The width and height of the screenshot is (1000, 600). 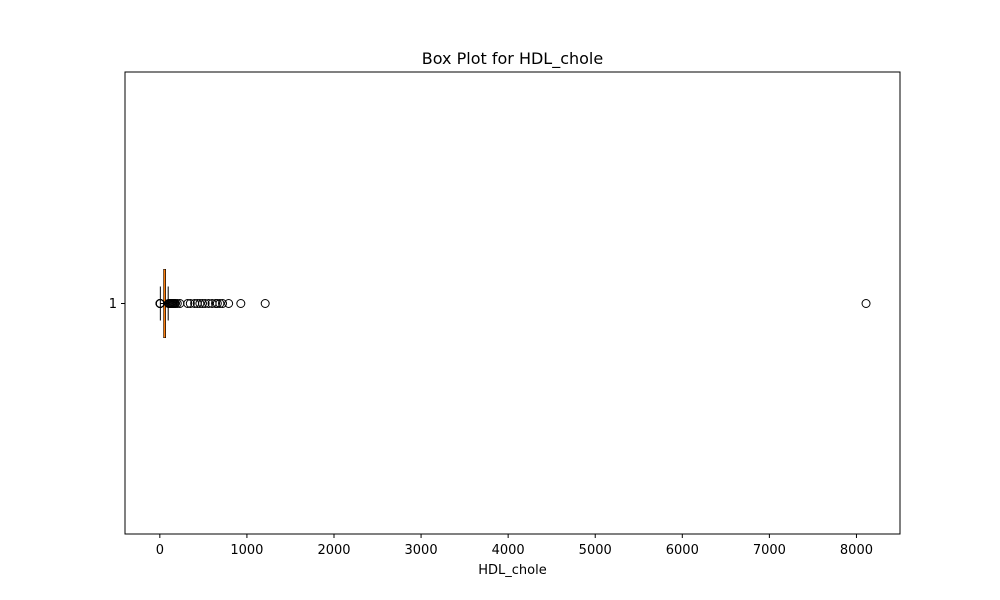 I want to click on x-tick-label: 8000, so click(x=856, y=550).